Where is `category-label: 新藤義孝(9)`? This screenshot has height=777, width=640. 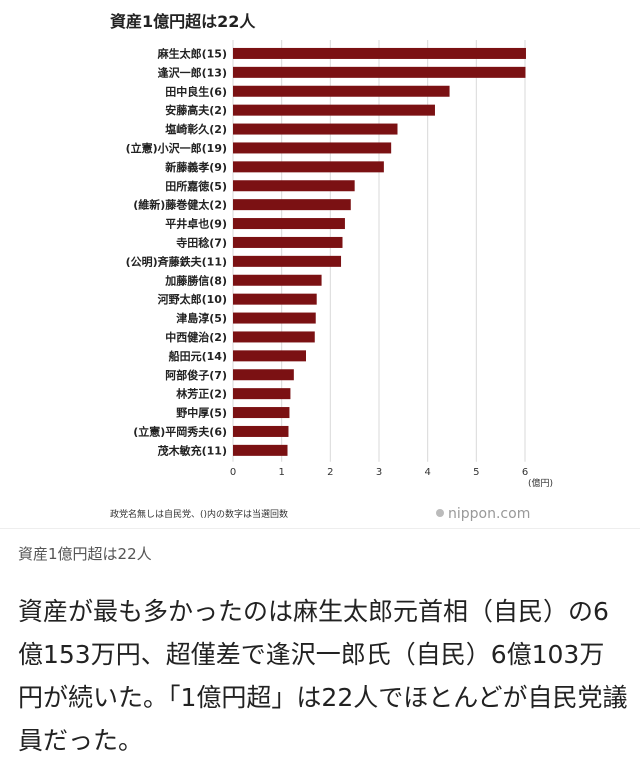
category-label: 新藤義孝(9) is located at coordinates (196, 167).